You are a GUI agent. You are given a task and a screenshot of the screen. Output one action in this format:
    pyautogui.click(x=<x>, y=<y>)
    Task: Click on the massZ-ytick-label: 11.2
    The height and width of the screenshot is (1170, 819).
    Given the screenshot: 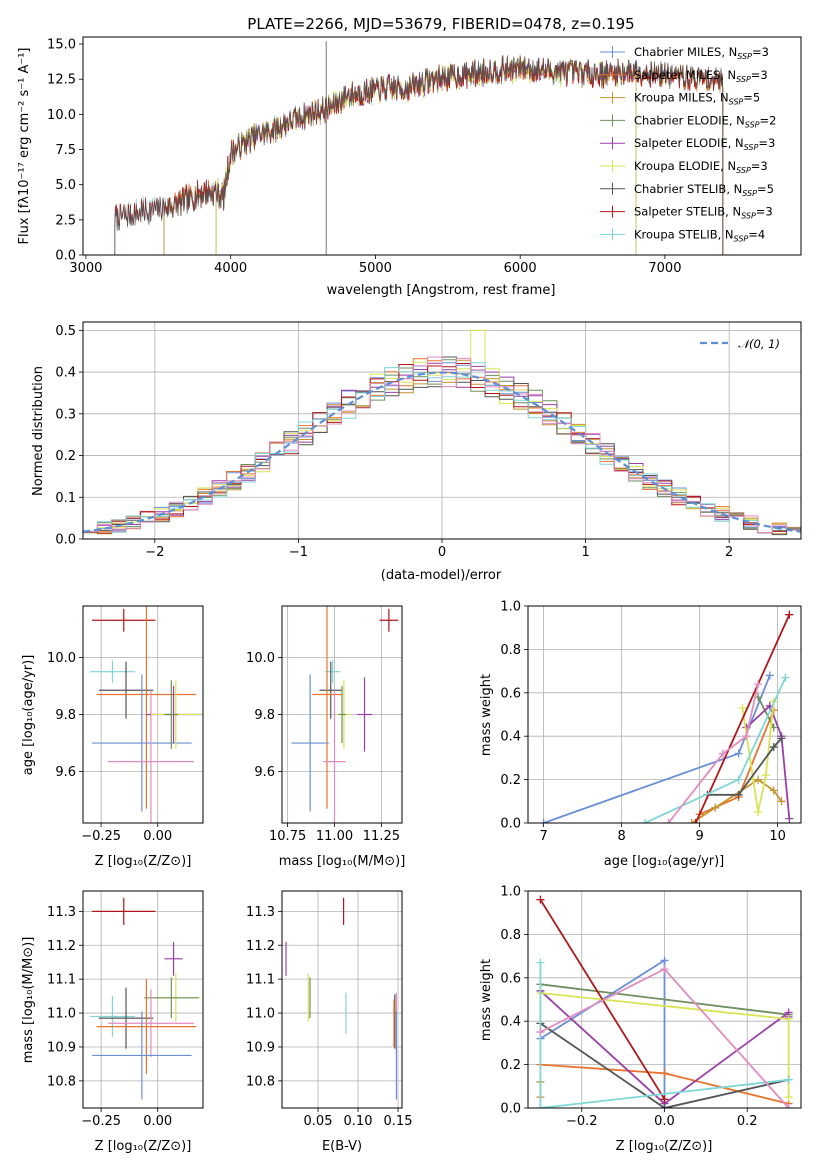 What is the action you would take?
    pyautogui.click(x=61, y=946)
    